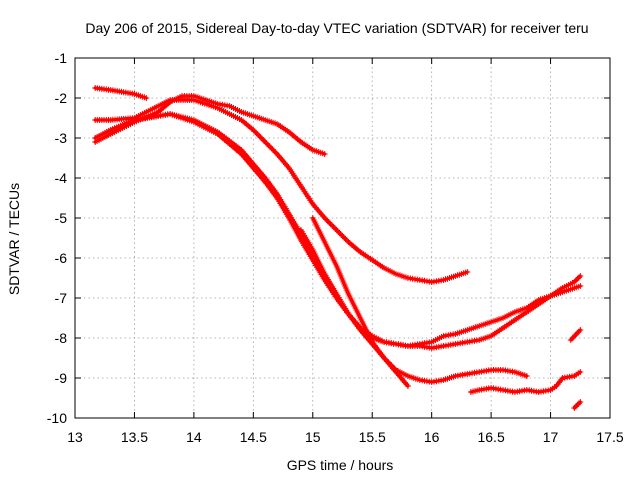 This screenshot has width=640, height=480. Describe the element at coordinates (61, 298) in the screenshot. I see `y-tick-label: -7` at that location.